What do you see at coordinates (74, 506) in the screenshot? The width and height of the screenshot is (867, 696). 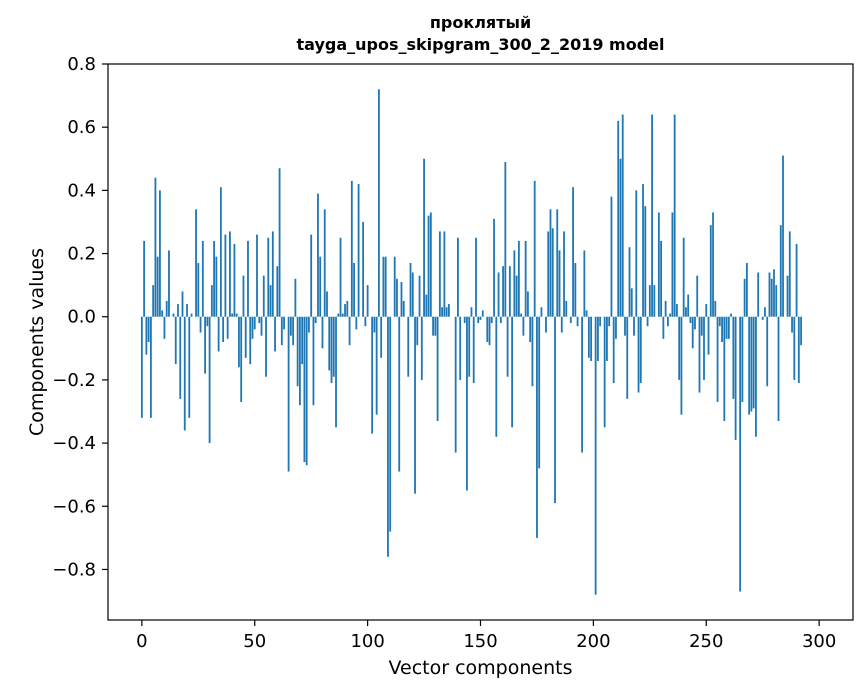 I see `y-tick-label: −0.6` at bounding box center [74, 506].